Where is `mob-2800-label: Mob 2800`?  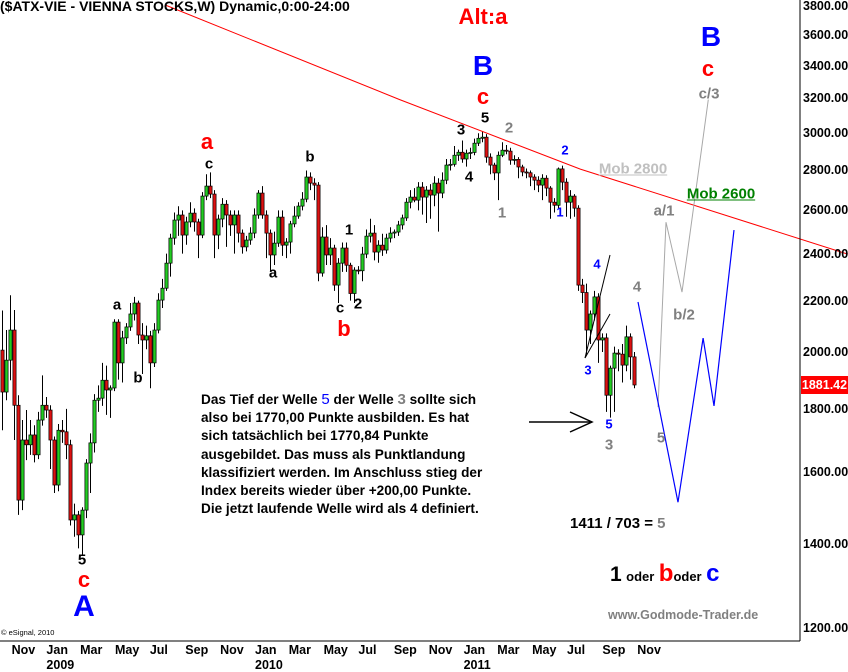
mob-2800-label: Mob 2800 is located at coordinates (633, 169).